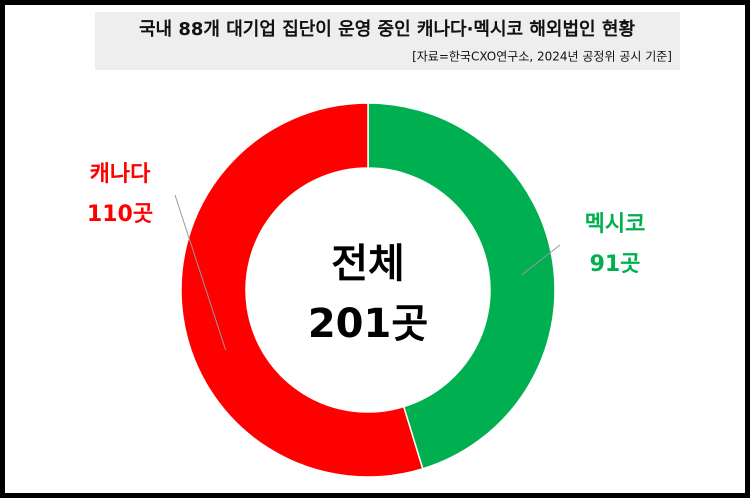  What do you see at coordinates (120, 214) in the screenshot?
I see `value-label: 110곳` at bounding box center [120, 214].